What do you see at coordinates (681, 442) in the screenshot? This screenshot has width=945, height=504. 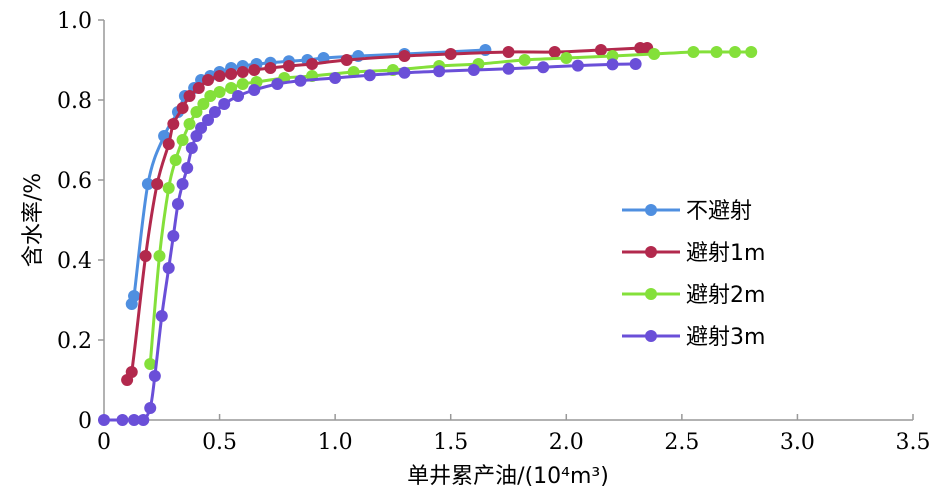 I see `x-tick-label: 2.5` at bounding box center [681, 442].